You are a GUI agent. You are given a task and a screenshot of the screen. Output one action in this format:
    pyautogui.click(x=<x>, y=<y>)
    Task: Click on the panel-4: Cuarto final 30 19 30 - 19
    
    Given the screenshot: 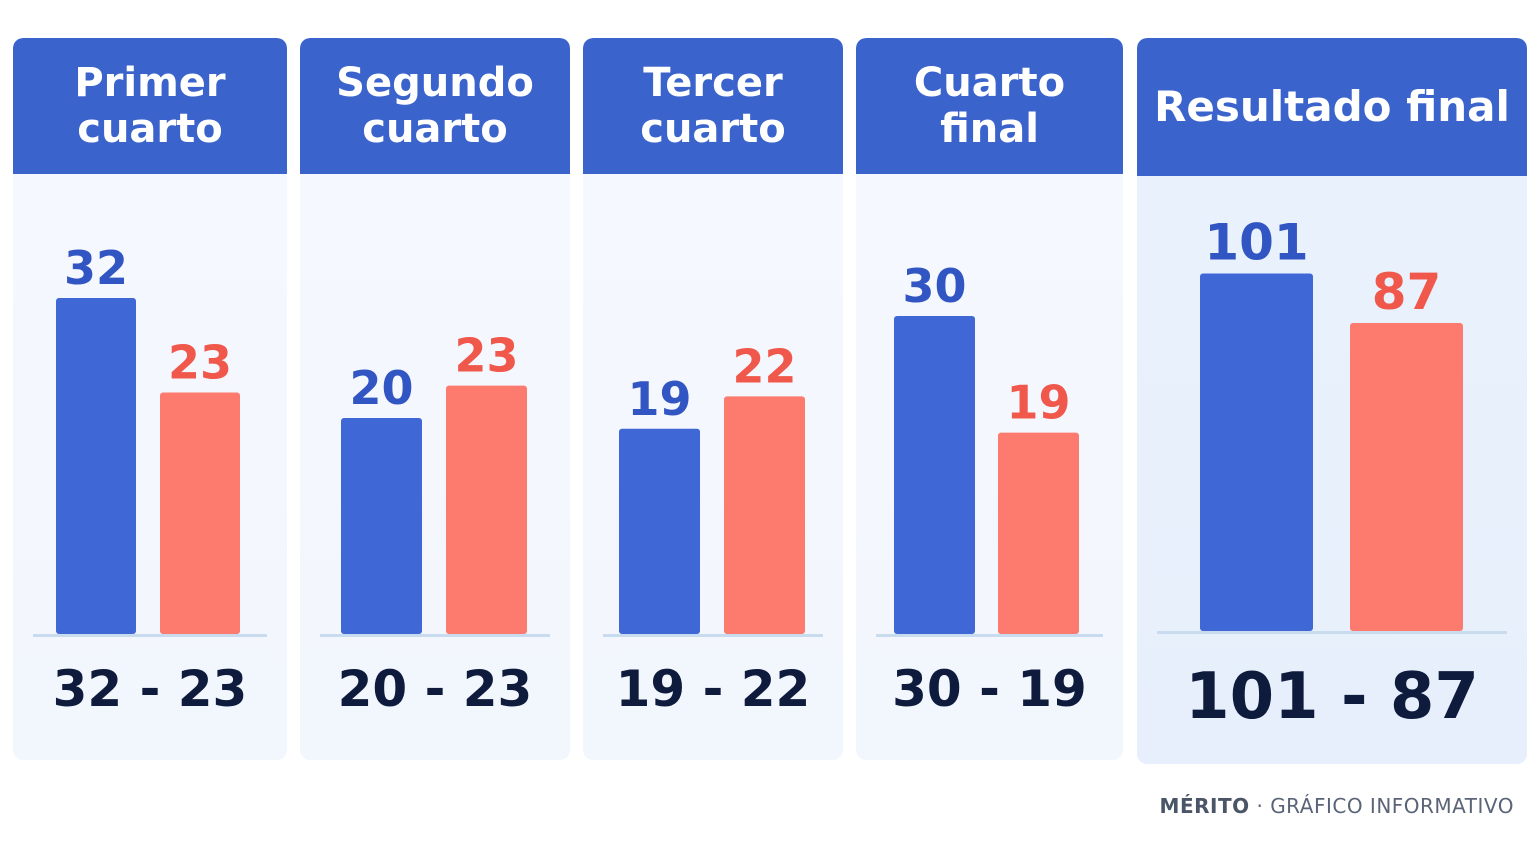 What is the action you would take?
    pyautogui.click(x=989, y=399)
    